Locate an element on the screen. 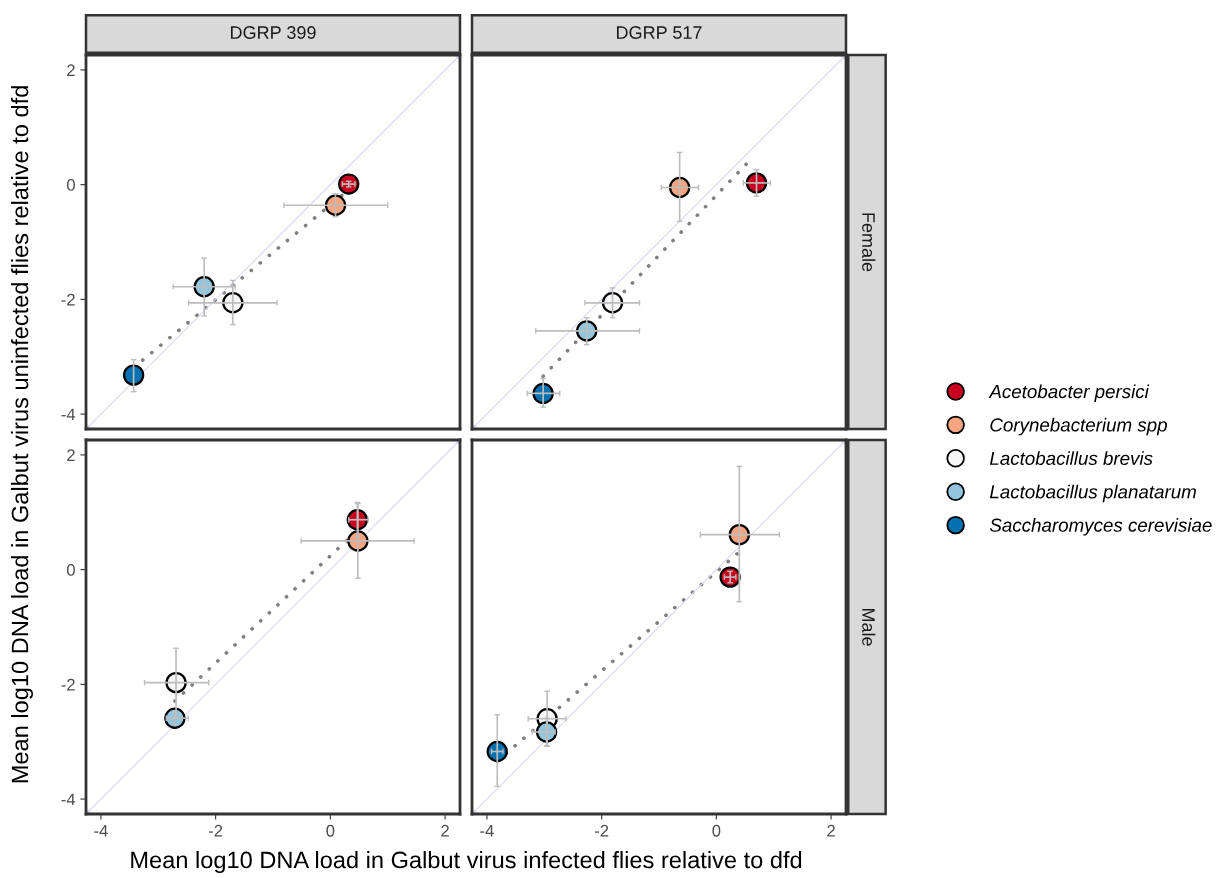 This screenshot has width=1227, height=878. legend-label: Lactobacillus planatarum is located at coordinates (1092, 493).